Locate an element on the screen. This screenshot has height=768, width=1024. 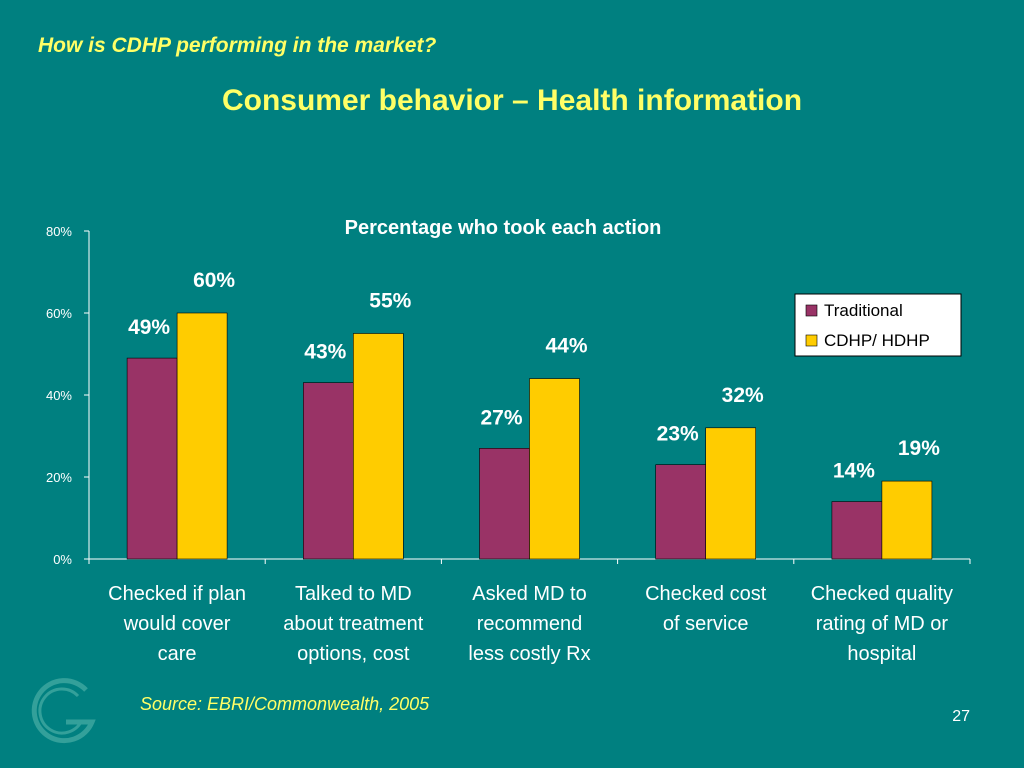
x-category-label: would cover is located at coordinates (177, 624).